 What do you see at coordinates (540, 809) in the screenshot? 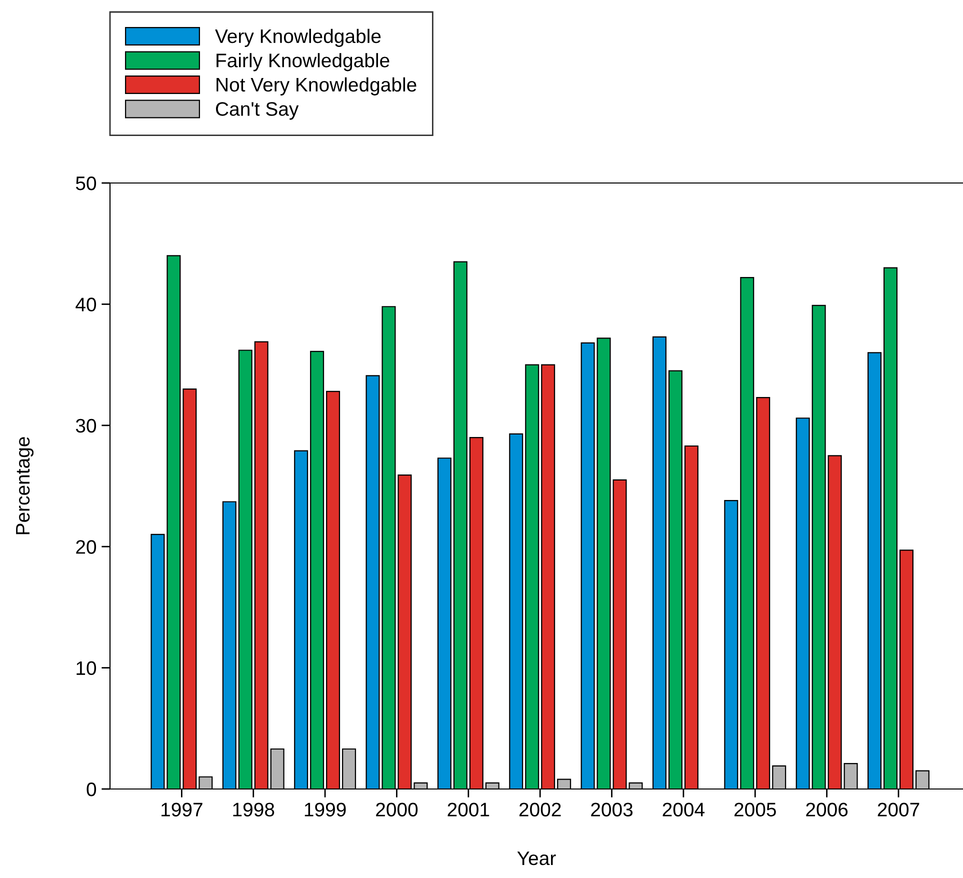
I see `x-tick-label: 2002` at bounding box center [540, 809].